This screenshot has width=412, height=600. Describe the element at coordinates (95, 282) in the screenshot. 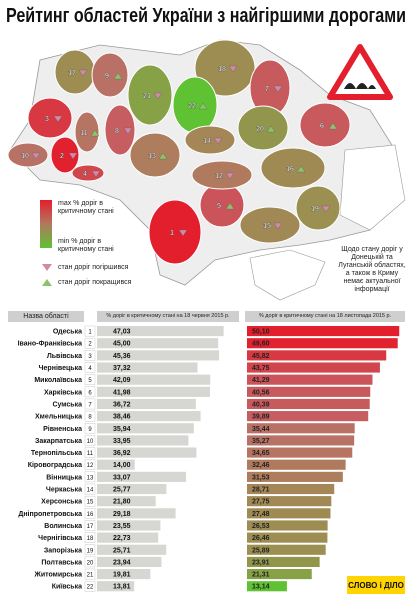

I see `legend-better: стан доріг покращився` at that location.